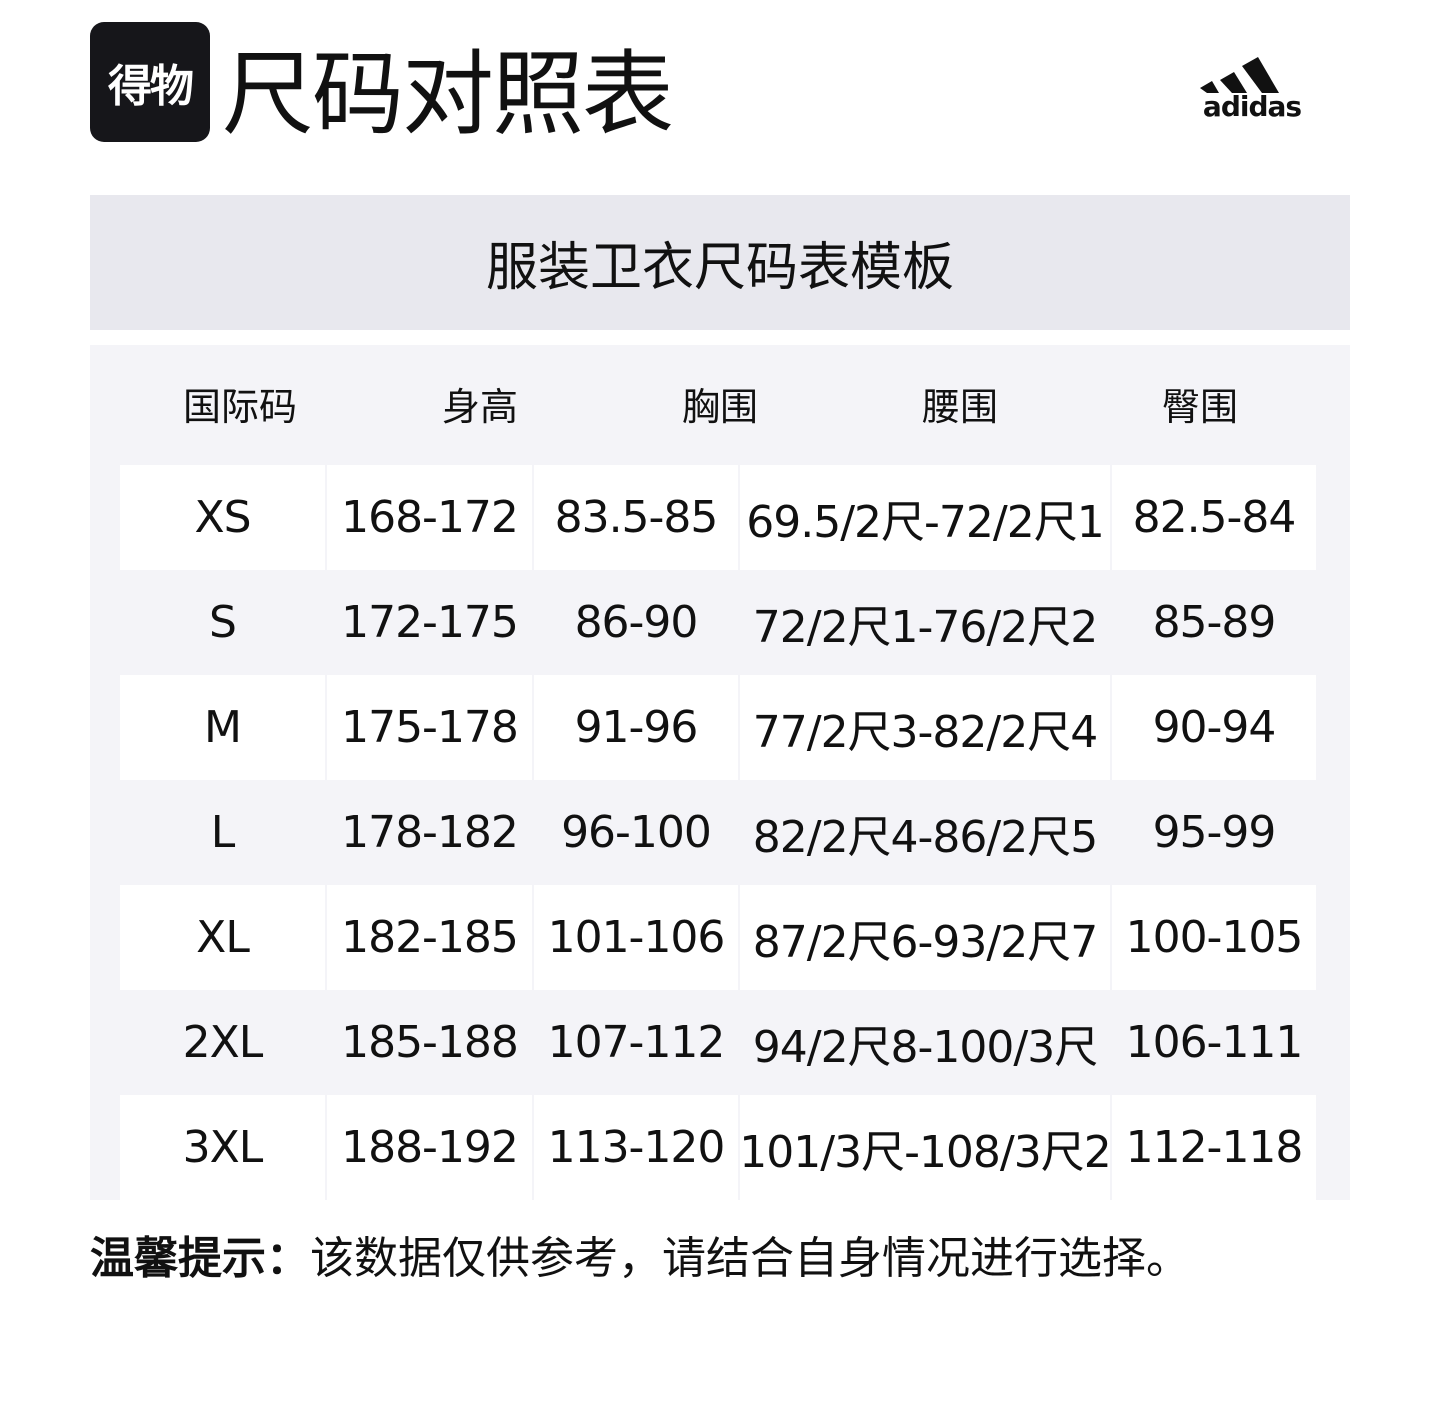 The width and height of the screenshot is (1440, 1422). What do you see at coordinates (429, 937) in the screenshot?
I see `table-cell: 182-185` at bounding box center [429, 937].